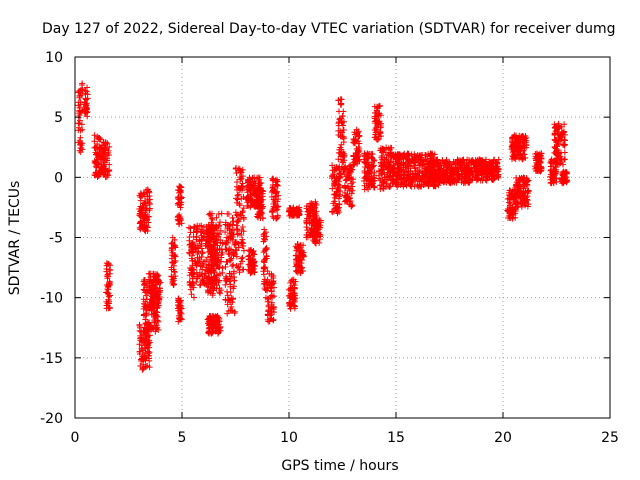 This screenshot has width=640, height=480. Describe the element at coordinates (503, 438) in the screenshot. I see `x-tick-label: 20` at that location.